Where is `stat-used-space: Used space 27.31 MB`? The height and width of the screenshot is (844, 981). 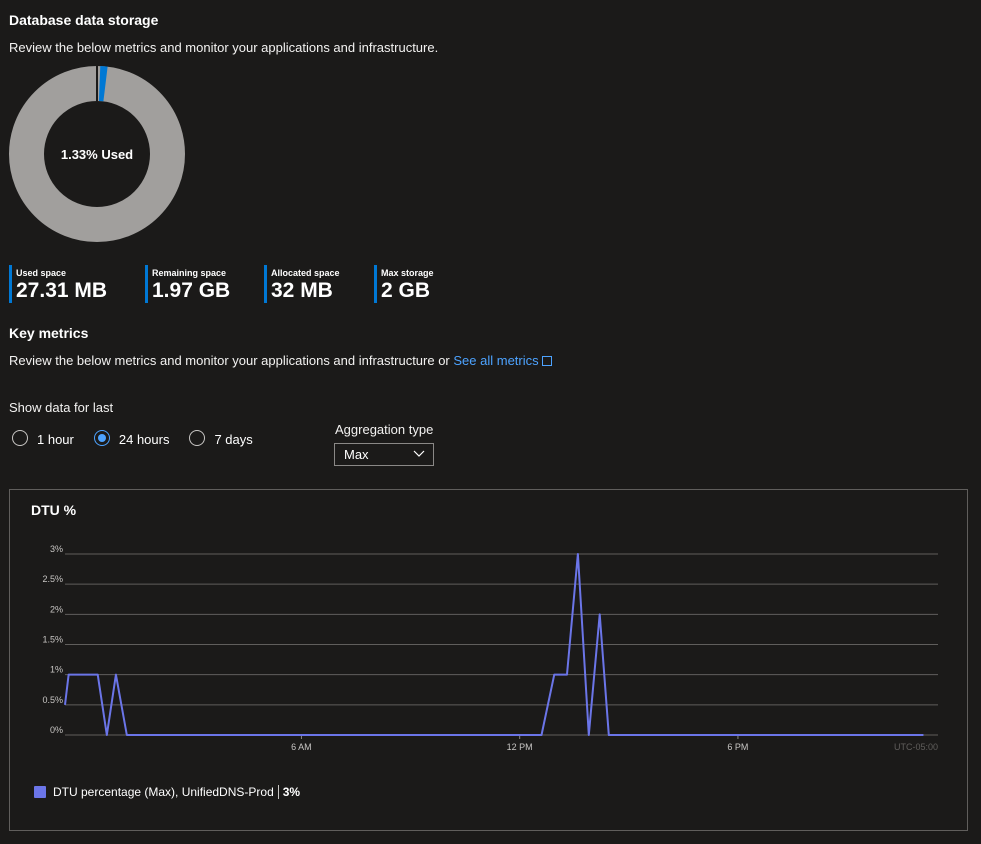 stat-used-space: Used space 27.31 MB is located at coordinates (58, 284).